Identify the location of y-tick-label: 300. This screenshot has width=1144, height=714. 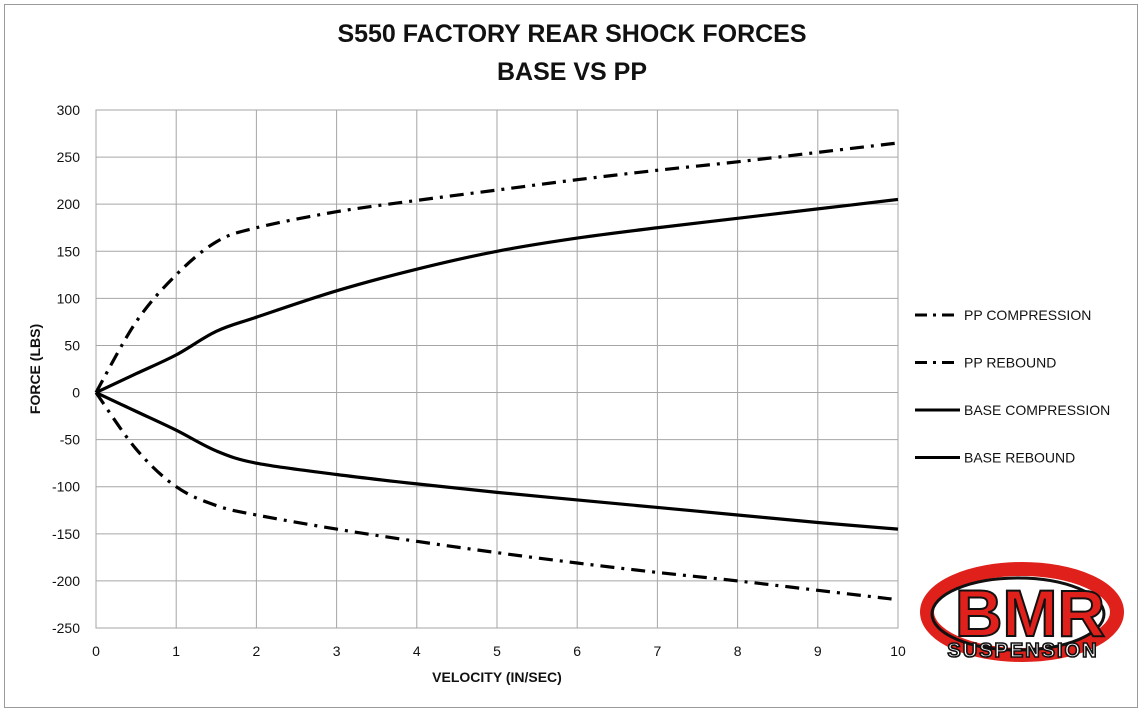
(69, 110).